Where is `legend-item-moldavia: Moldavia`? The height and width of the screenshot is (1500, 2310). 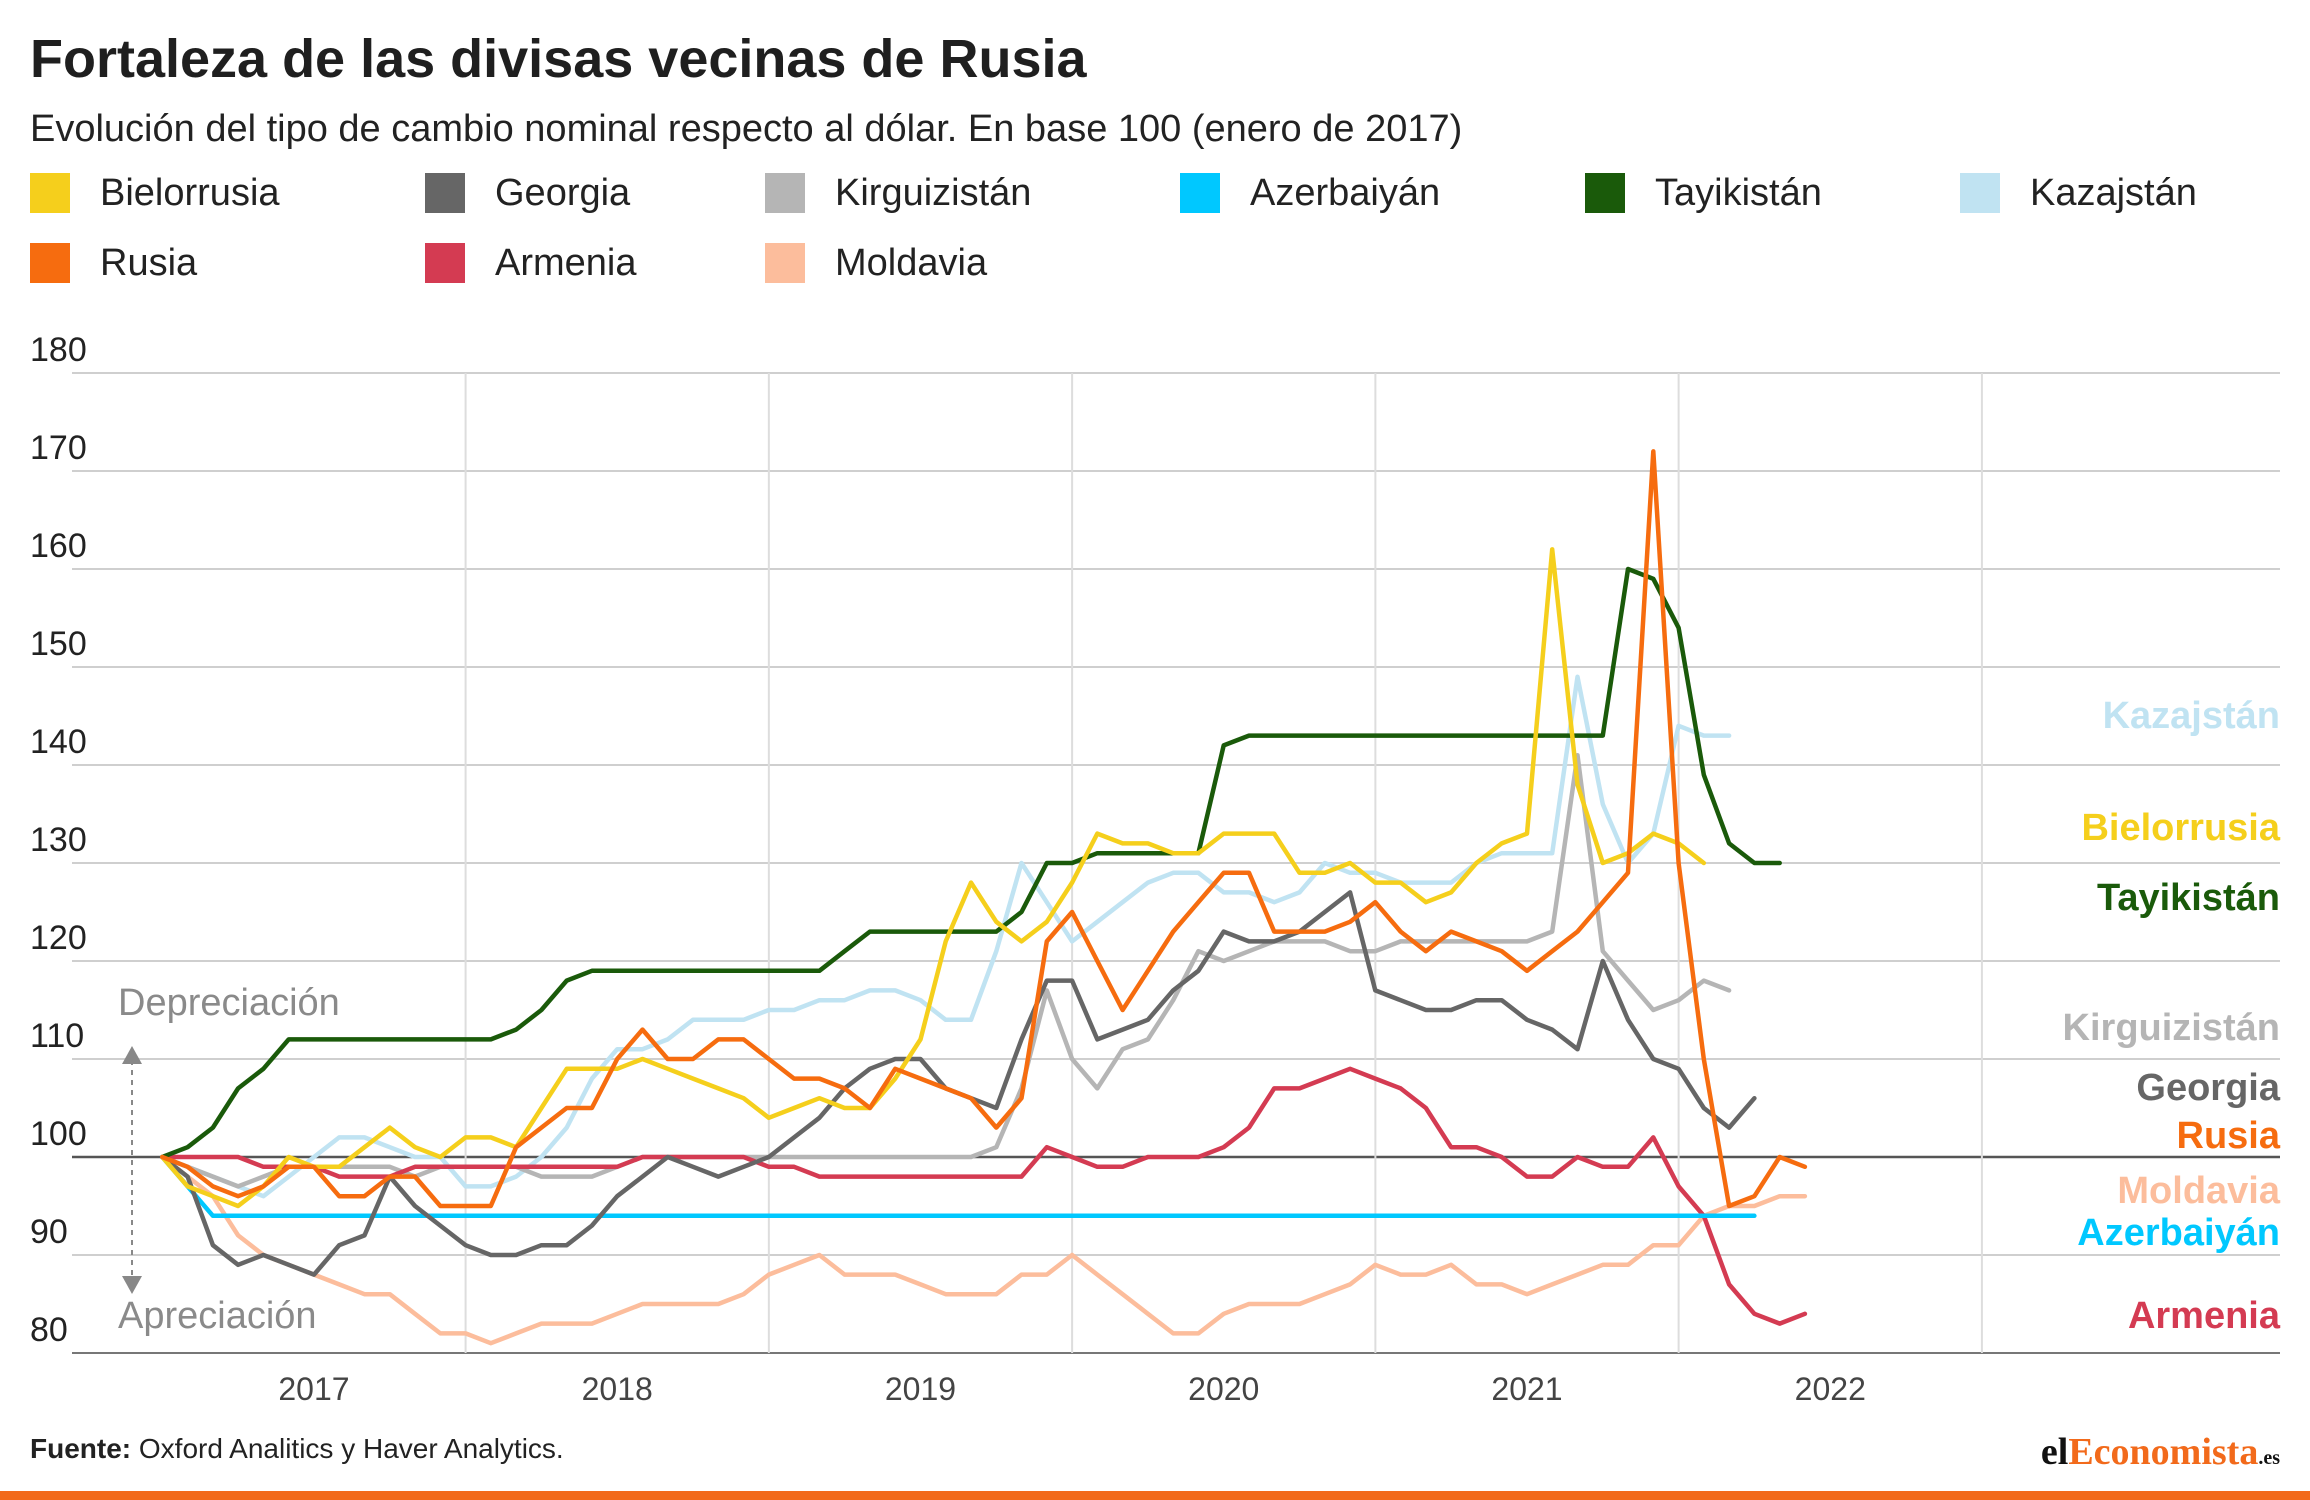 legend-item-moldavia: Moldavia is located at coordinates (876, 263).